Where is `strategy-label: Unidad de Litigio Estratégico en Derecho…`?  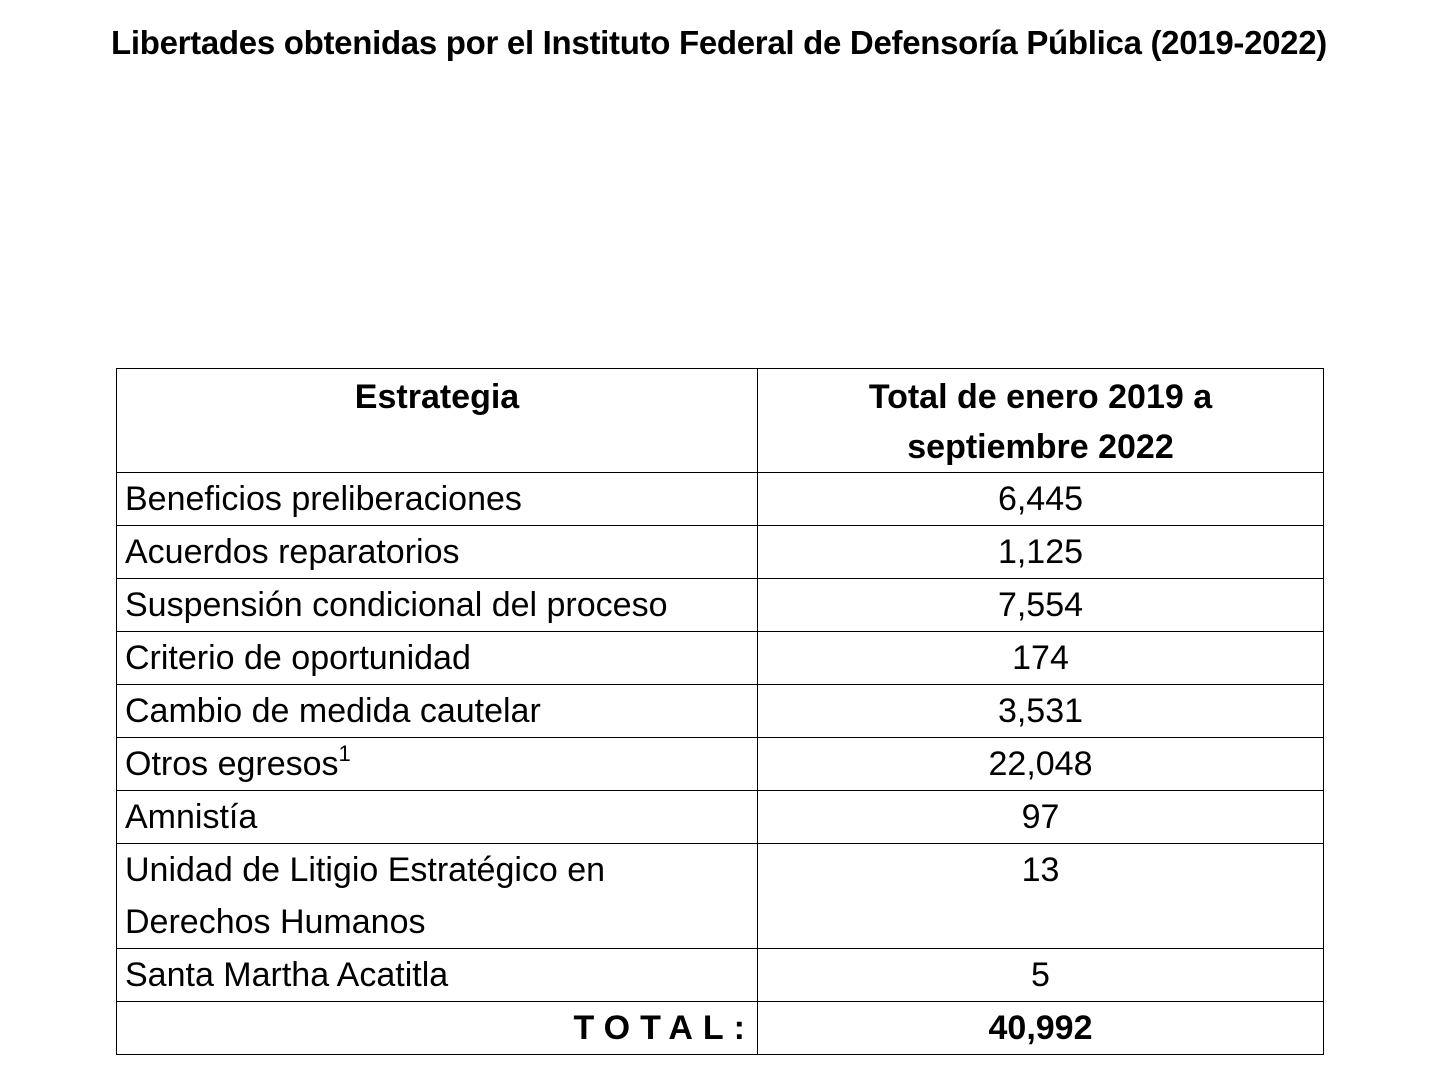
strategy-label: Unidad de Litigio Estratégico en Derecho… is located at coordinates (365, 896).